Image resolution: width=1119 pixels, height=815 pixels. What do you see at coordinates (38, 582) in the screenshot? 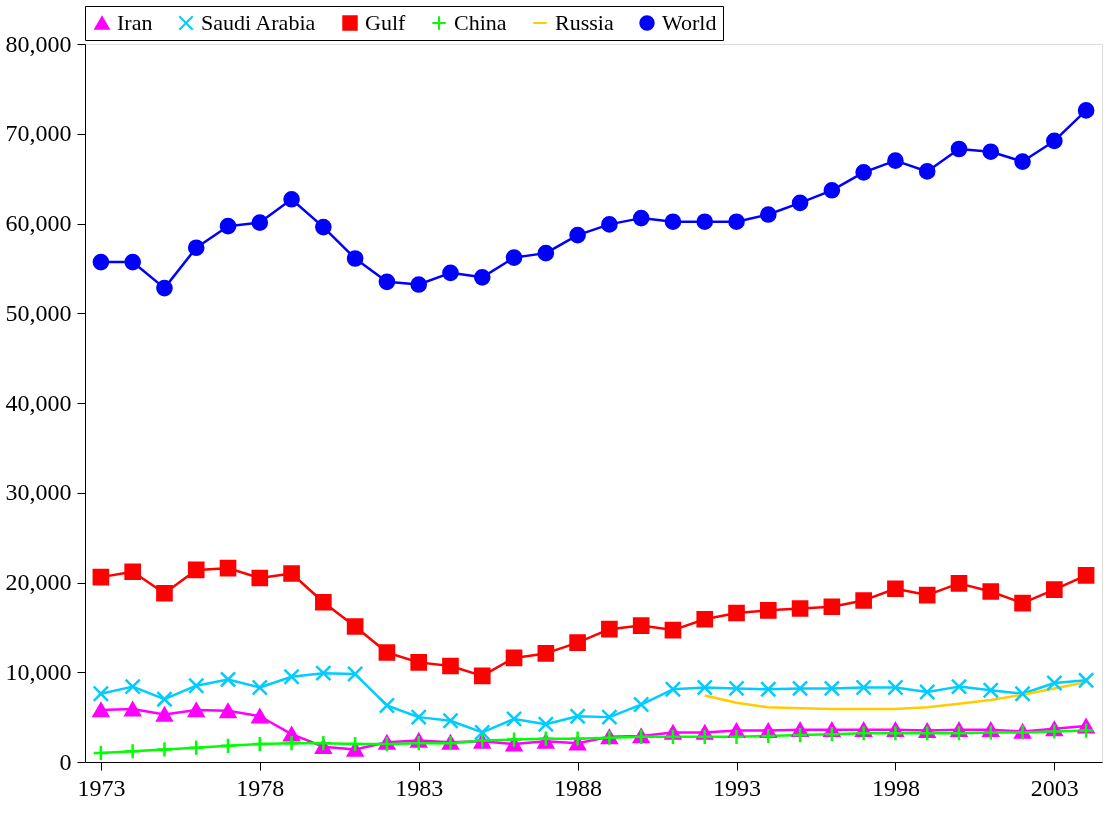
I see `y-tick-label: 20,000` at bounding box center [38, 582].